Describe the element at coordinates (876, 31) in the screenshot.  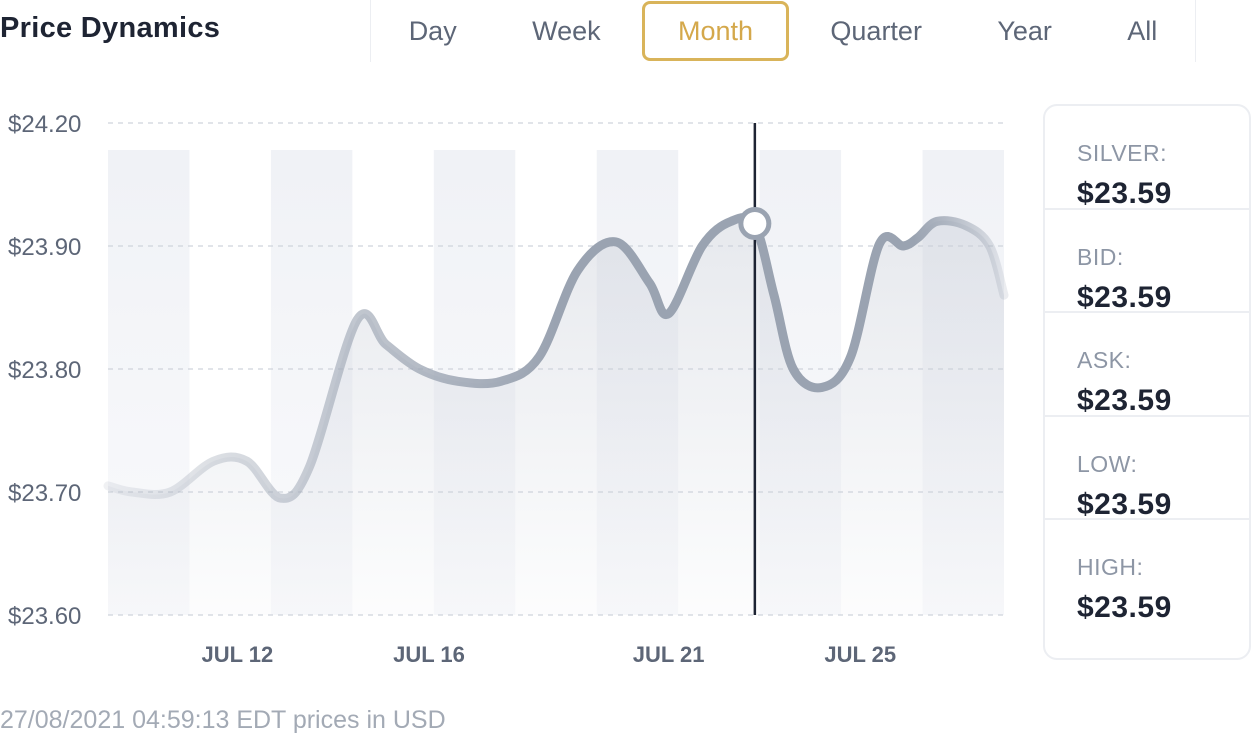
I see `tab-quarter: Quarter` at that location.